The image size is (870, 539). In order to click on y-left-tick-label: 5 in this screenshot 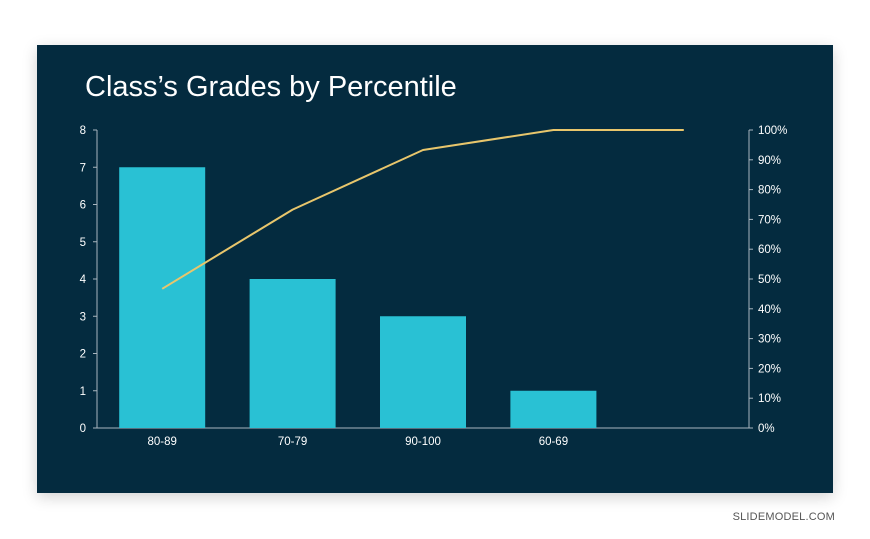, I will do `click(83, 243)`.